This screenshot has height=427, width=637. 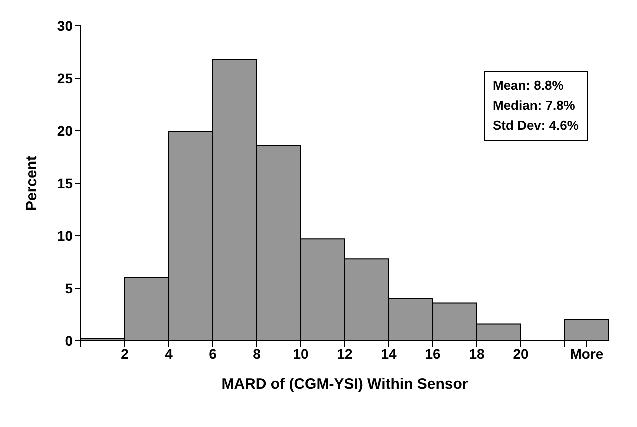 I want to click on x-tick-label: 18, so click(x=477, y=354).